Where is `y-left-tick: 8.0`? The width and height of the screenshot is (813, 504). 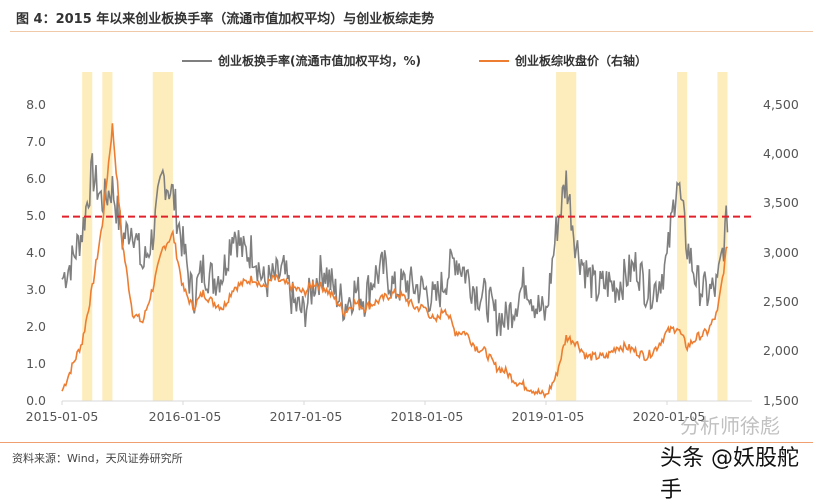 y-left-tick: 8.0 is located at coordinates (36, 104).